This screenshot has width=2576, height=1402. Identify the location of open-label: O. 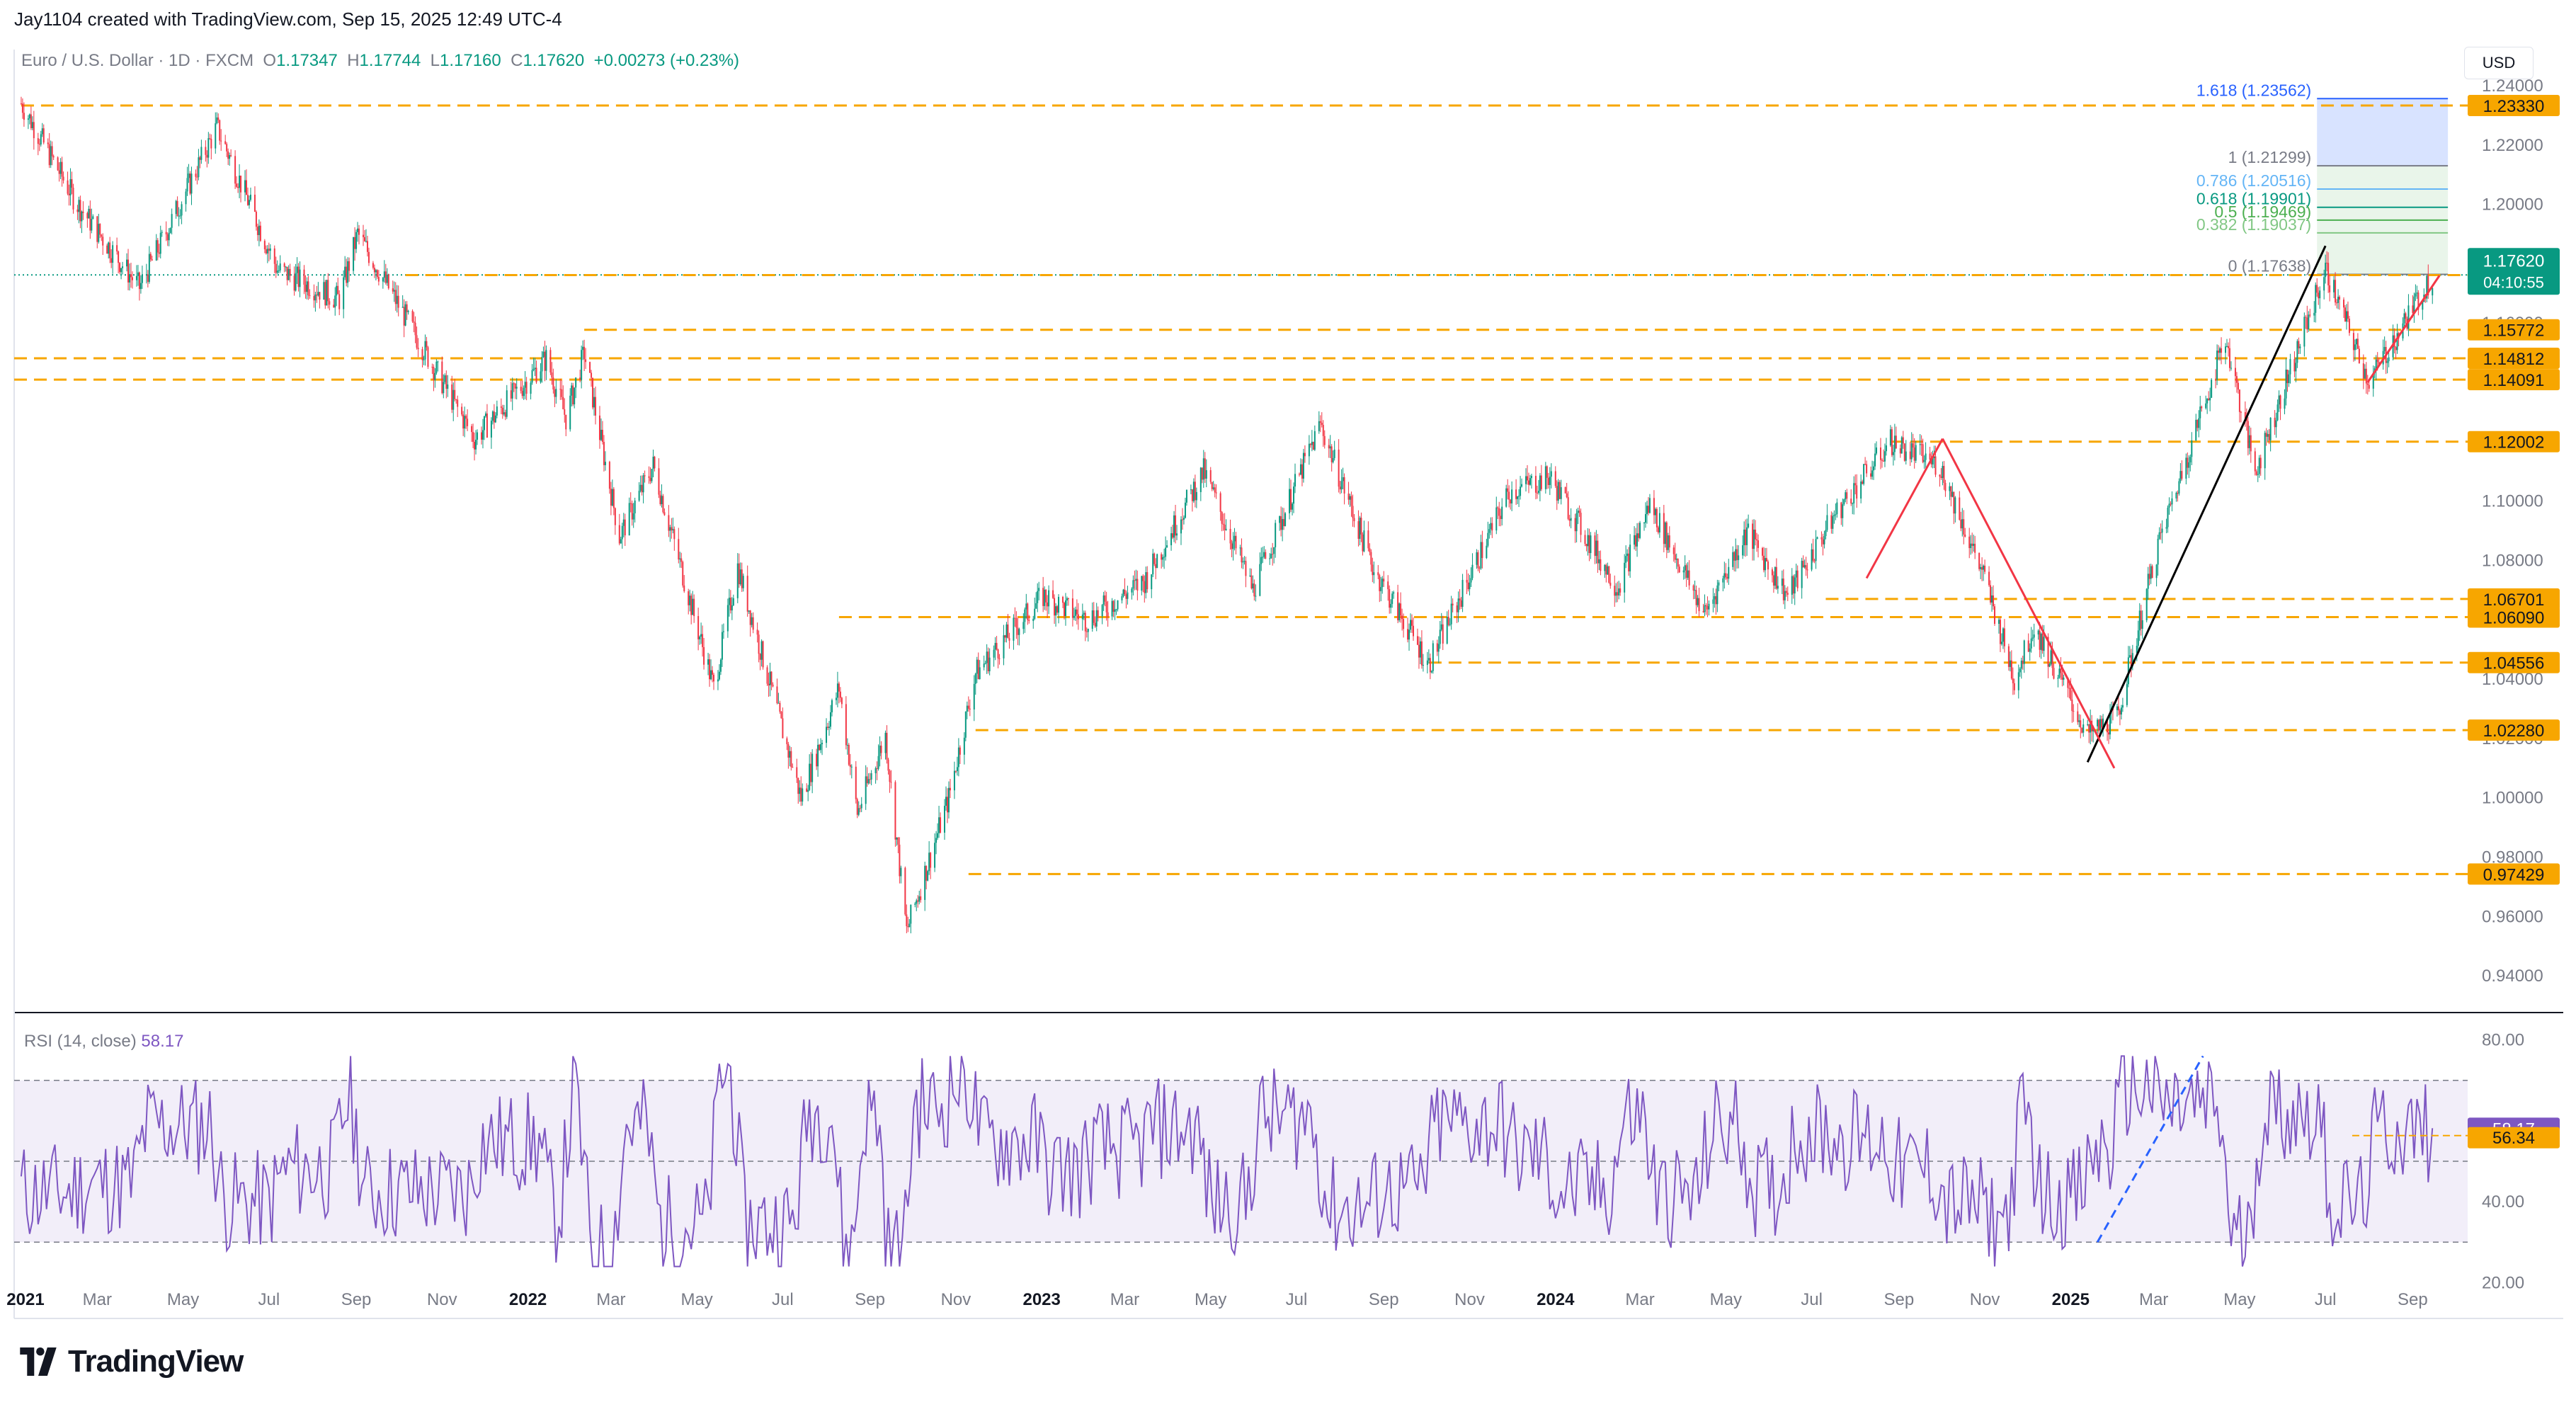
(270, 60).